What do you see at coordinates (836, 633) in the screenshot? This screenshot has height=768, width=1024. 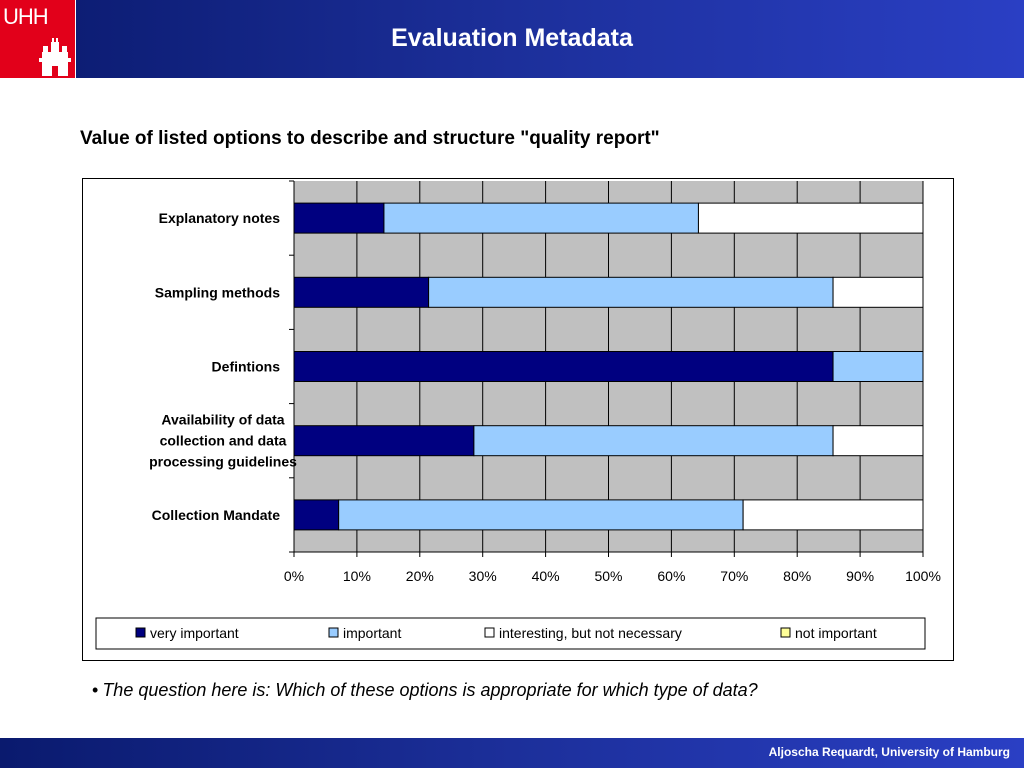 I see `legend-label: not important` at bounding box center [836, 633].